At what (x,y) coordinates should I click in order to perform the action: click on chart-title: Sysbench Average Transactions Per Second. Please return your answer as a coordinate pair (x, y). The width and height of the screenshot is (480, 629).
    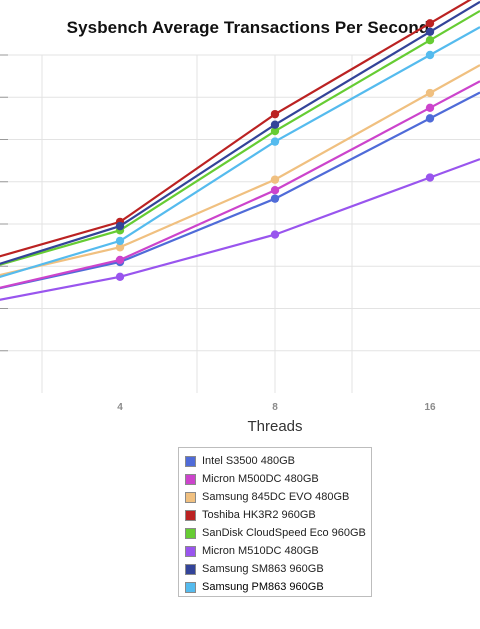
    Looking at the image, I should click on (248, 27).